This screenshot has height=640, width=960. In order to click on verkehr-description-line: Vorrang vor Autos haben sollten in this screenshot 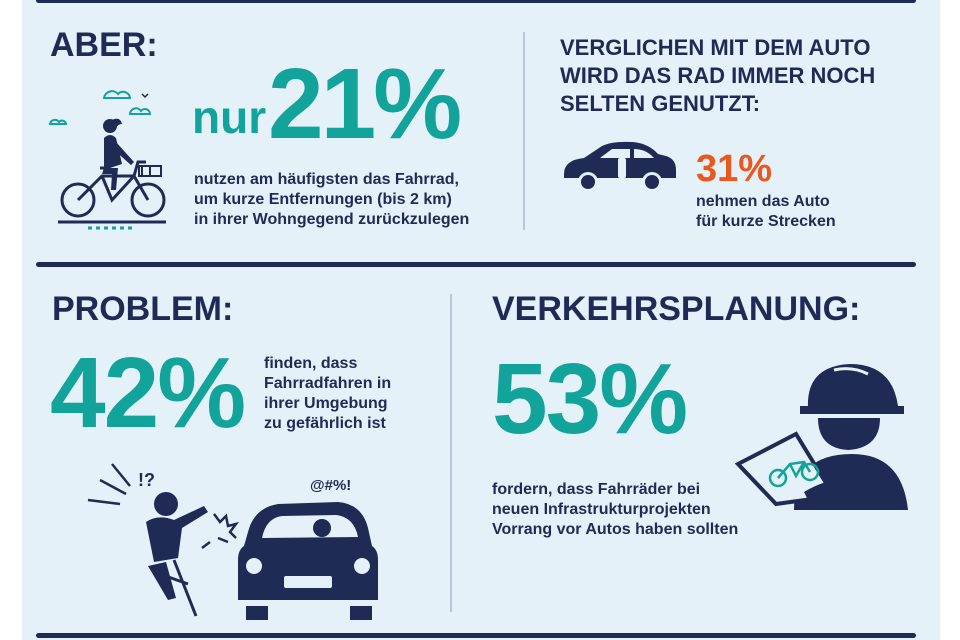, I will do `click(615, 529)`.